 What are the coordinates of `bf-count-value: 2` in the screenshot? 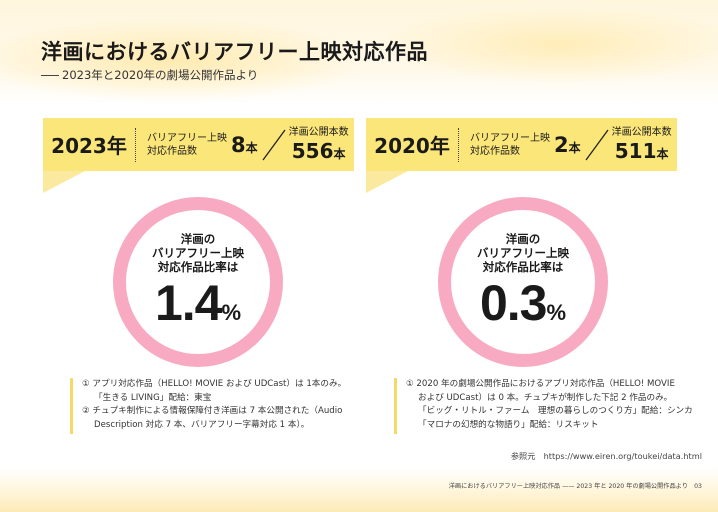 It's located at (561, 144).